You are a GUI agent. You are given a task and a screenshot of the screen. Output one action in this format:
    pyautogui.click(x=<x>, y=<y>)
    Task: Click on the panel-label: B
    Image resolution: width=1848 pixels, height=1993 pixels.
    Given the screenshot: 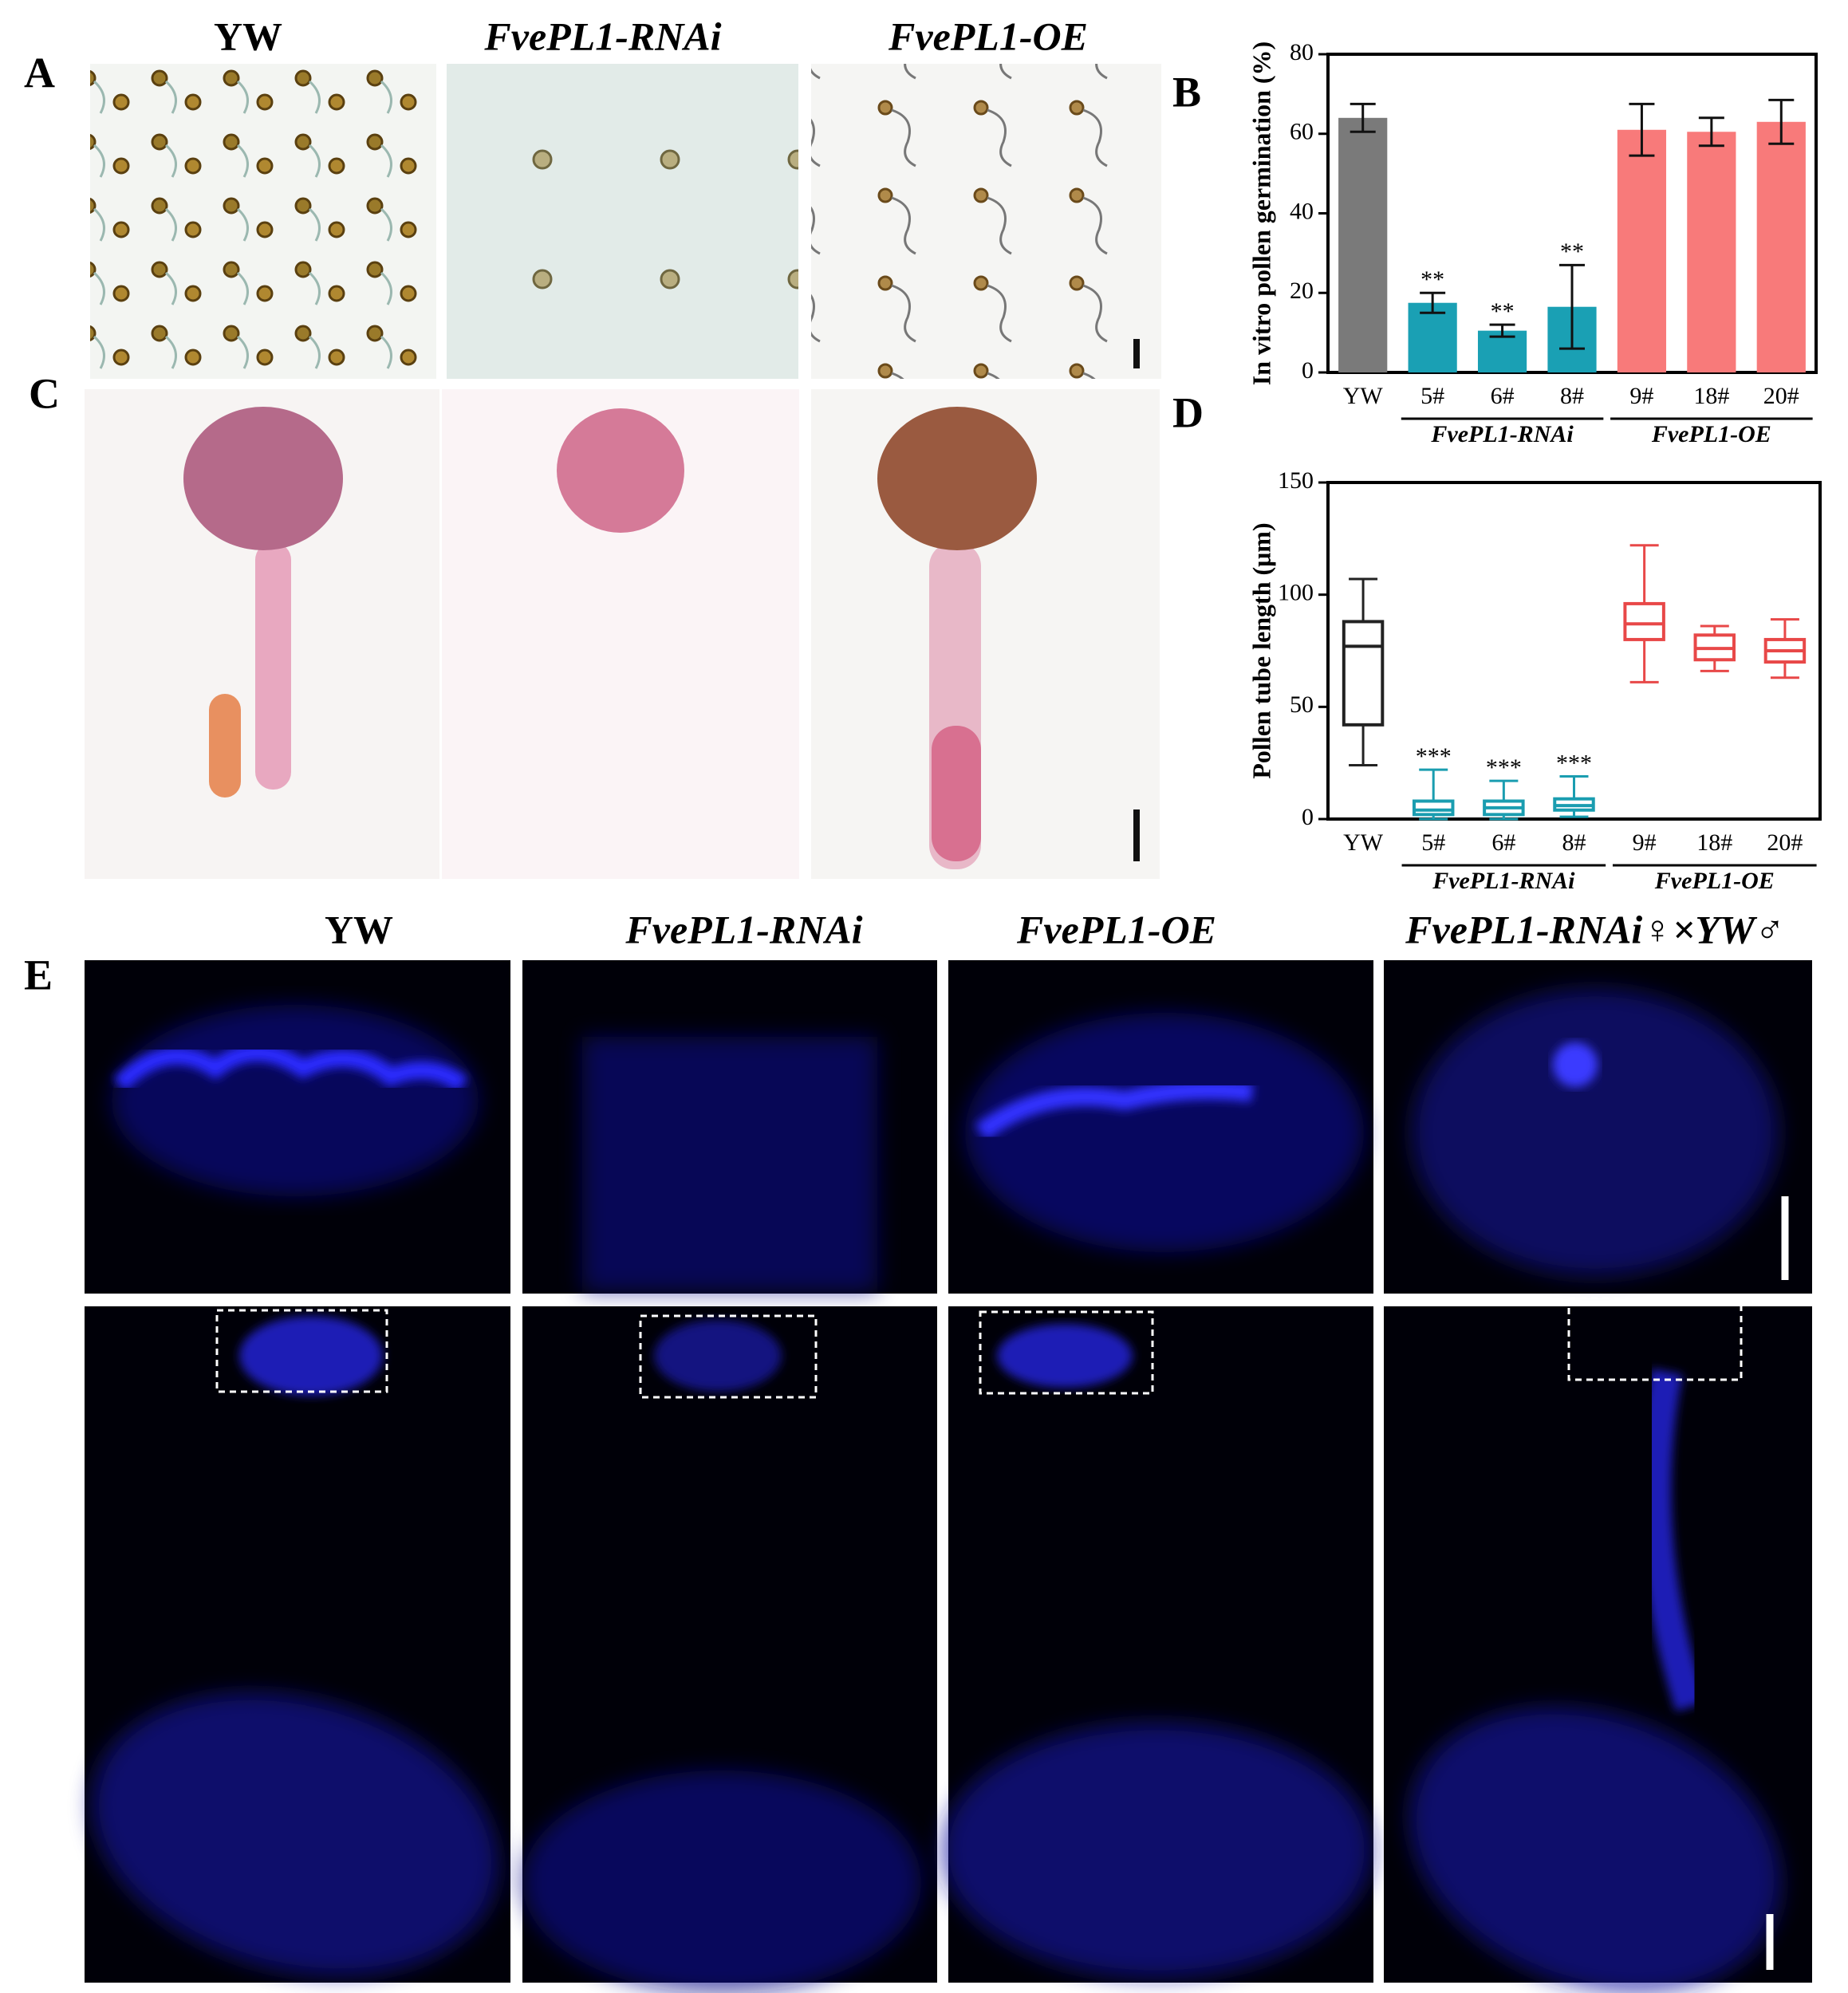 What is the action you would take?
    pyautogui.click(x=1186, y=92)
    